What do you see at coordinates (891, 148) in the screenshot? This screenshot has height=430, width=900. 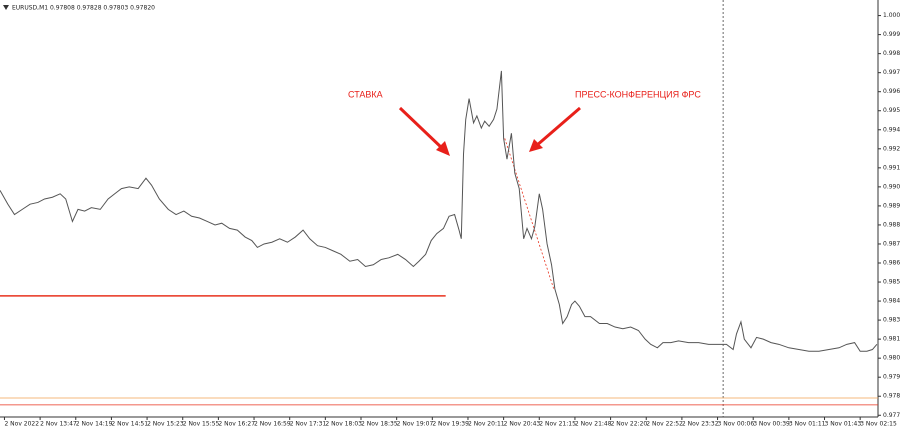 I see `y-tick-label: 0.9929` at bounding box center [891, 148].